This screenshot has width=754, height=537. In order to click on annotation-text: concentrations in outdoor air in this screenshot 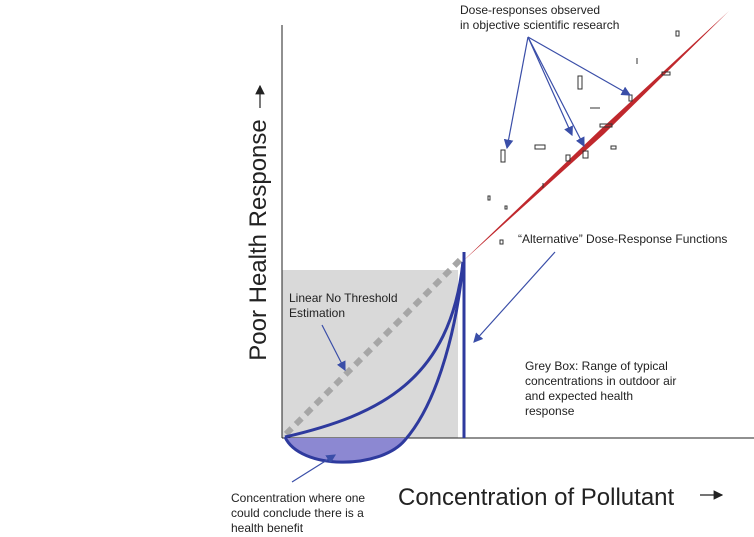, I will do `click(600, 381)`.